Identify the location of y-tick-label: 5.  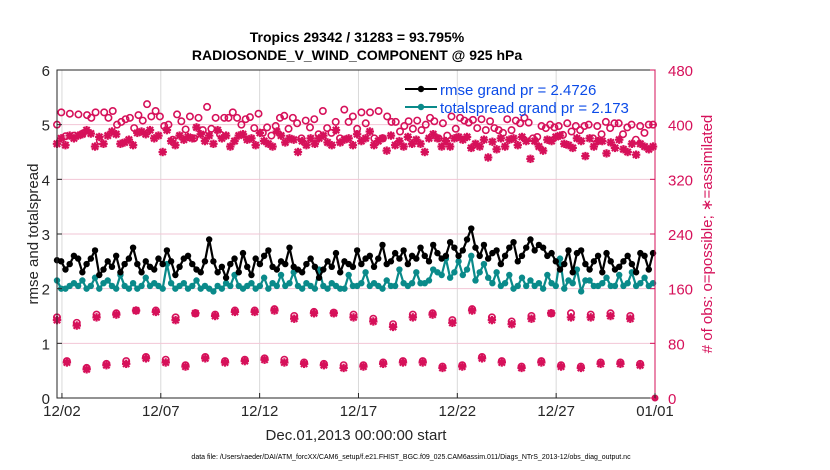
(46, 126).